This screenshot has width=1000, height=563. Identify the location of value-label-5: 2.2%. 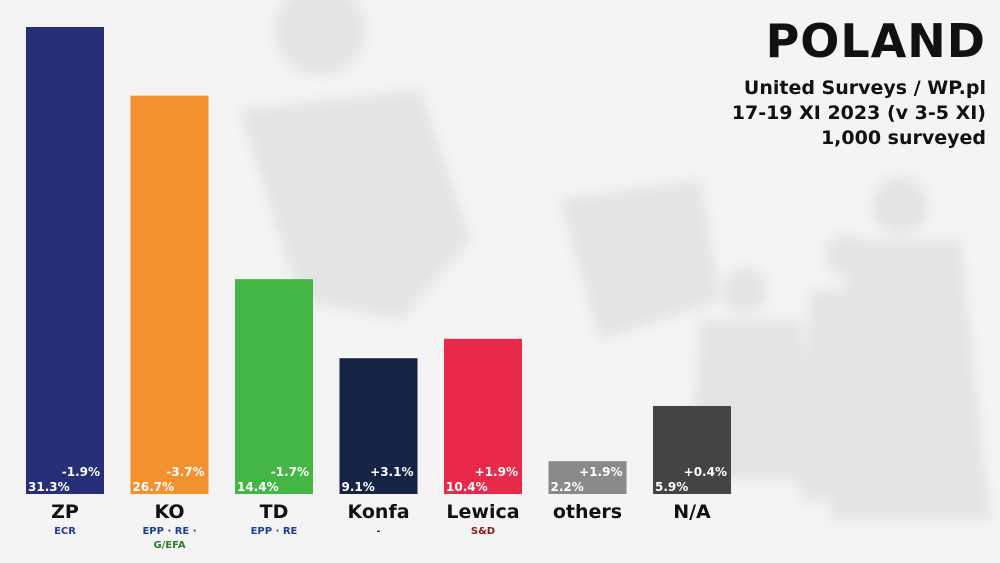
(567, 487).